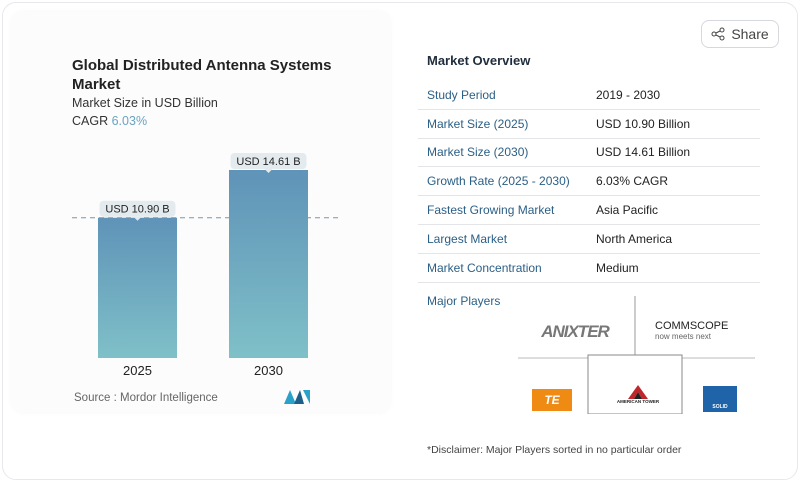 The height and width of the screenshot is (482, 800). Describe the element at coordinates (575, 331) in the screenshot. I see `anixter-logo: ANIXTER` at that location.